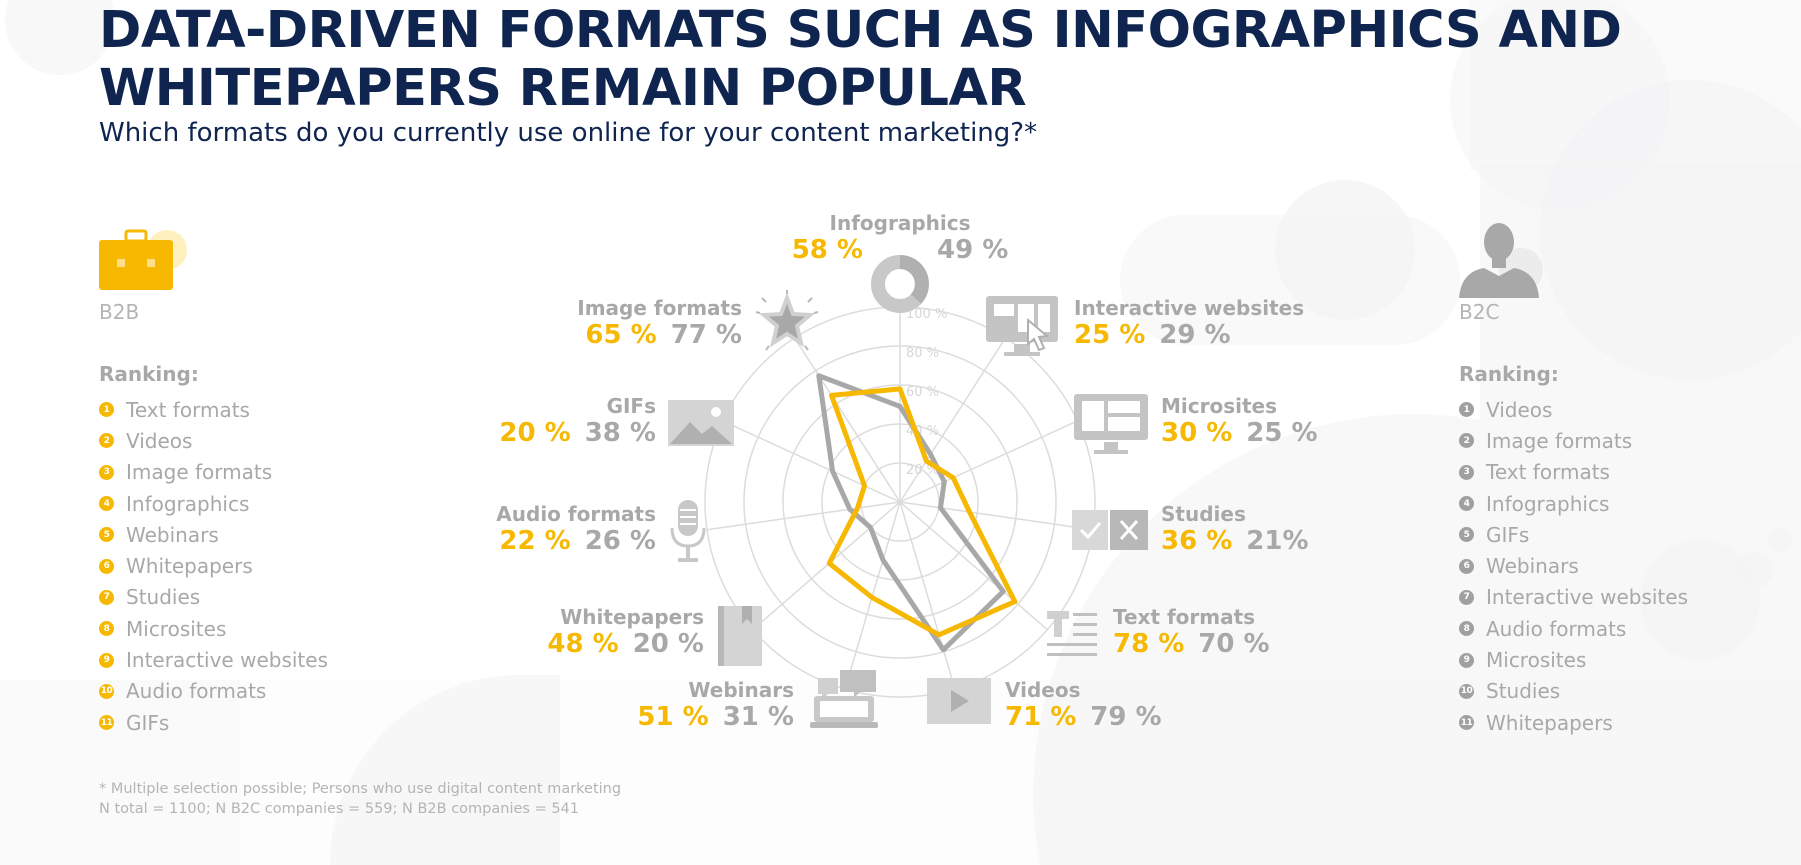  What do you see at coordinates (1282, 433) in the screenshot?
I see `b2c-value-label: 25 %` at bounding box center [1282, 433].